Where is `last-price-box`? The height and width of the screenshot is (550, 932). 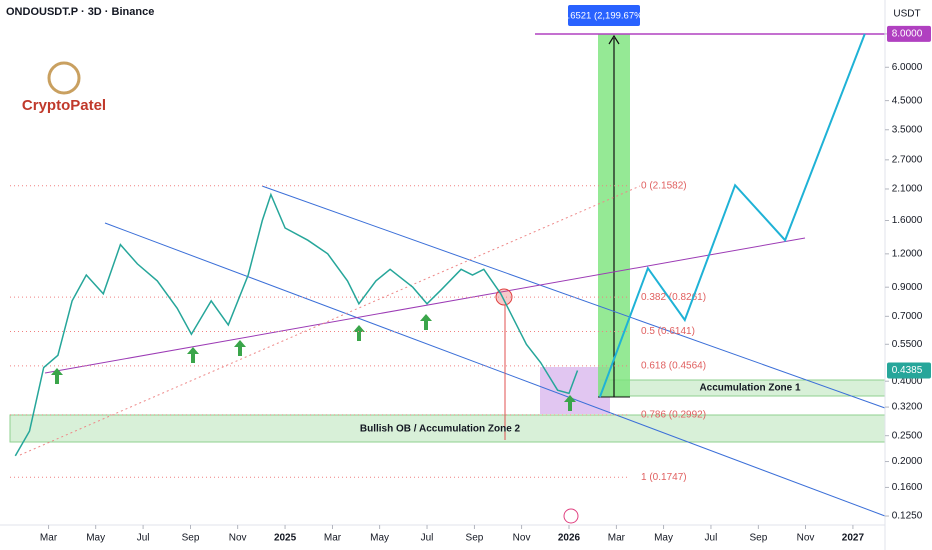 last-price-box is located at coordinates (909, 370).